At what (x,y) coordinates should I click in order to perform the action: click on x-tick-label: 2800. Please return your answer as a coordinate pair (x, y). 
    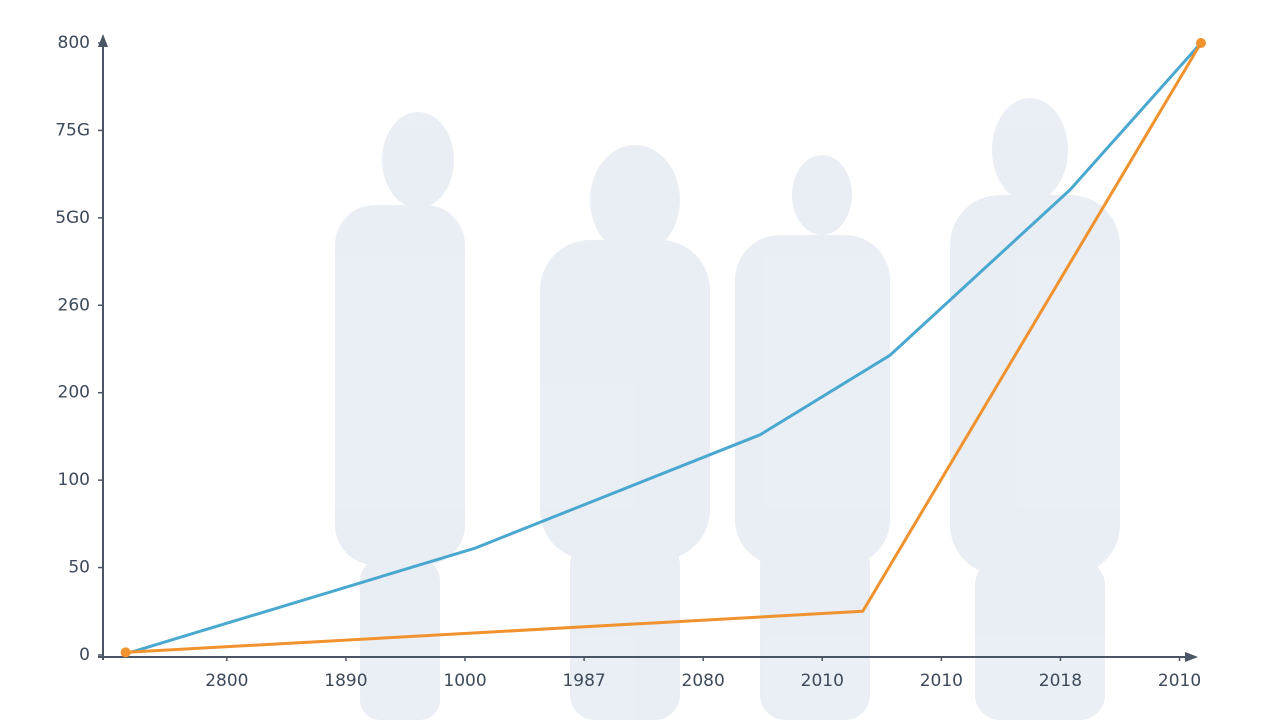
    Looking at the image, I should click on (226, 681).